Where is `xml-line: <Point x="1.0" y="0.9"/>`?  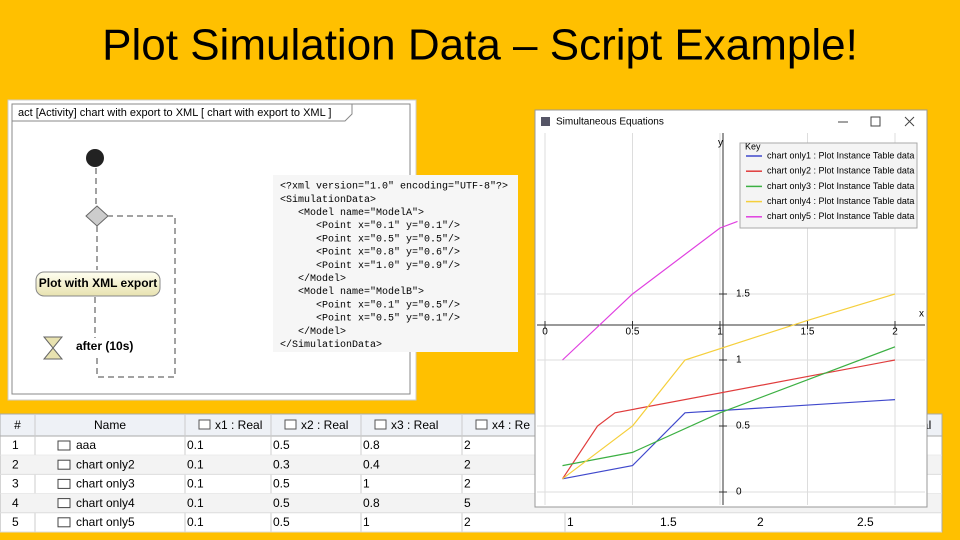
xml-line: <Point x="1.0" y="0.9"/> is located at coordinates (370, 266).